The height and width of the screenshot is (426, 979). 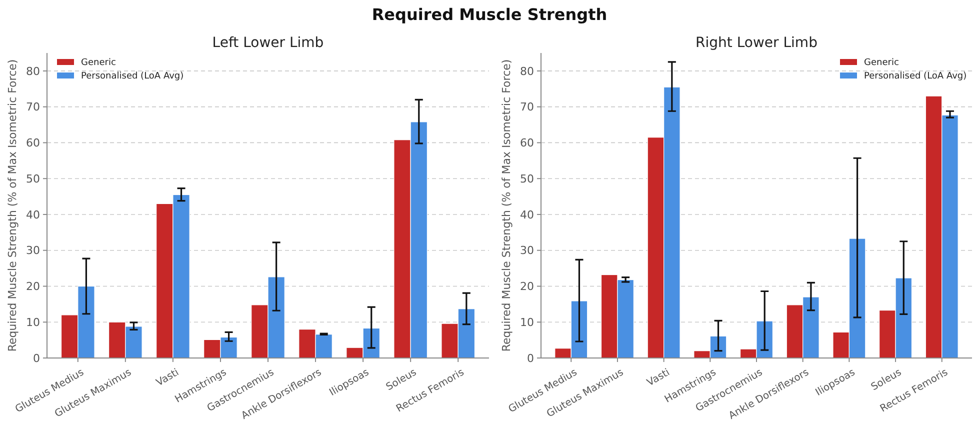 What do you see at coordinates (490, 14) in the screenshot?
I see `text: Required Muscle Strength` at bounding box center [490, 14].